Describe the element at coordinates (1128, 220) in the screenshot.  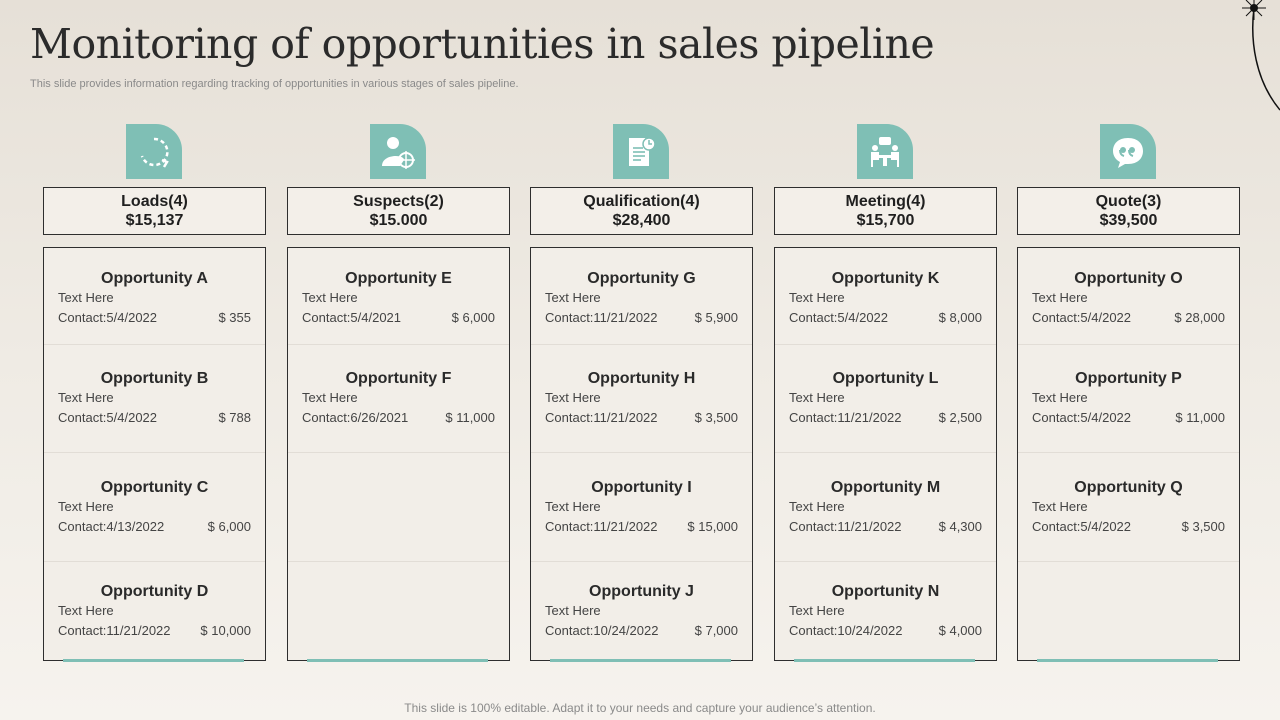
I see `stage-total: $39,500` at that location.